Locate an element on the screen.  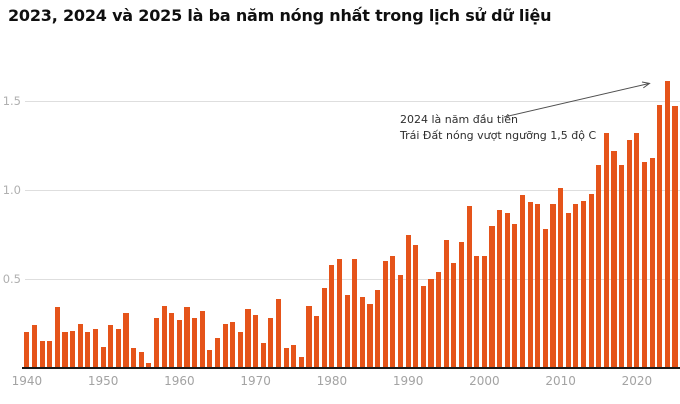
bar-1980 is located at coordinates (332, 316).